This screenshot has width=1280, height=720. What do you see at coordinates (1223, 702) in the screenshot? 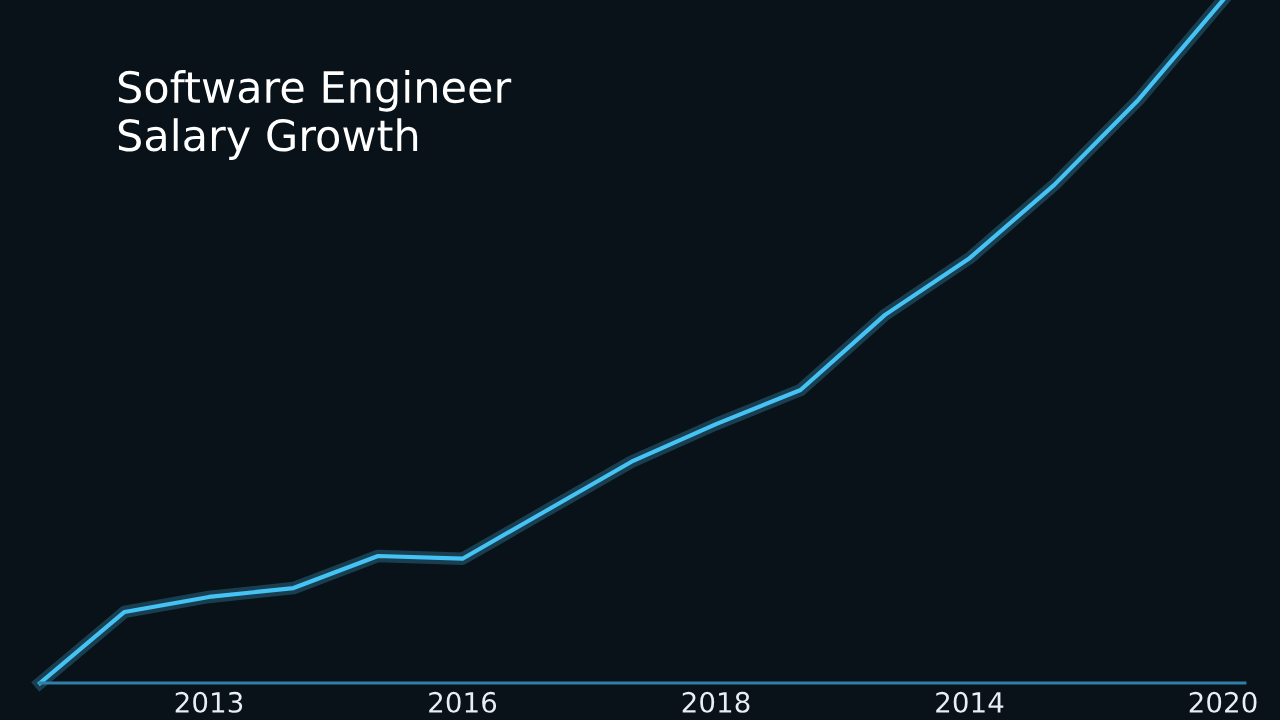
I see `x-tick-label: 2020` at bounding box center [1223, 702].